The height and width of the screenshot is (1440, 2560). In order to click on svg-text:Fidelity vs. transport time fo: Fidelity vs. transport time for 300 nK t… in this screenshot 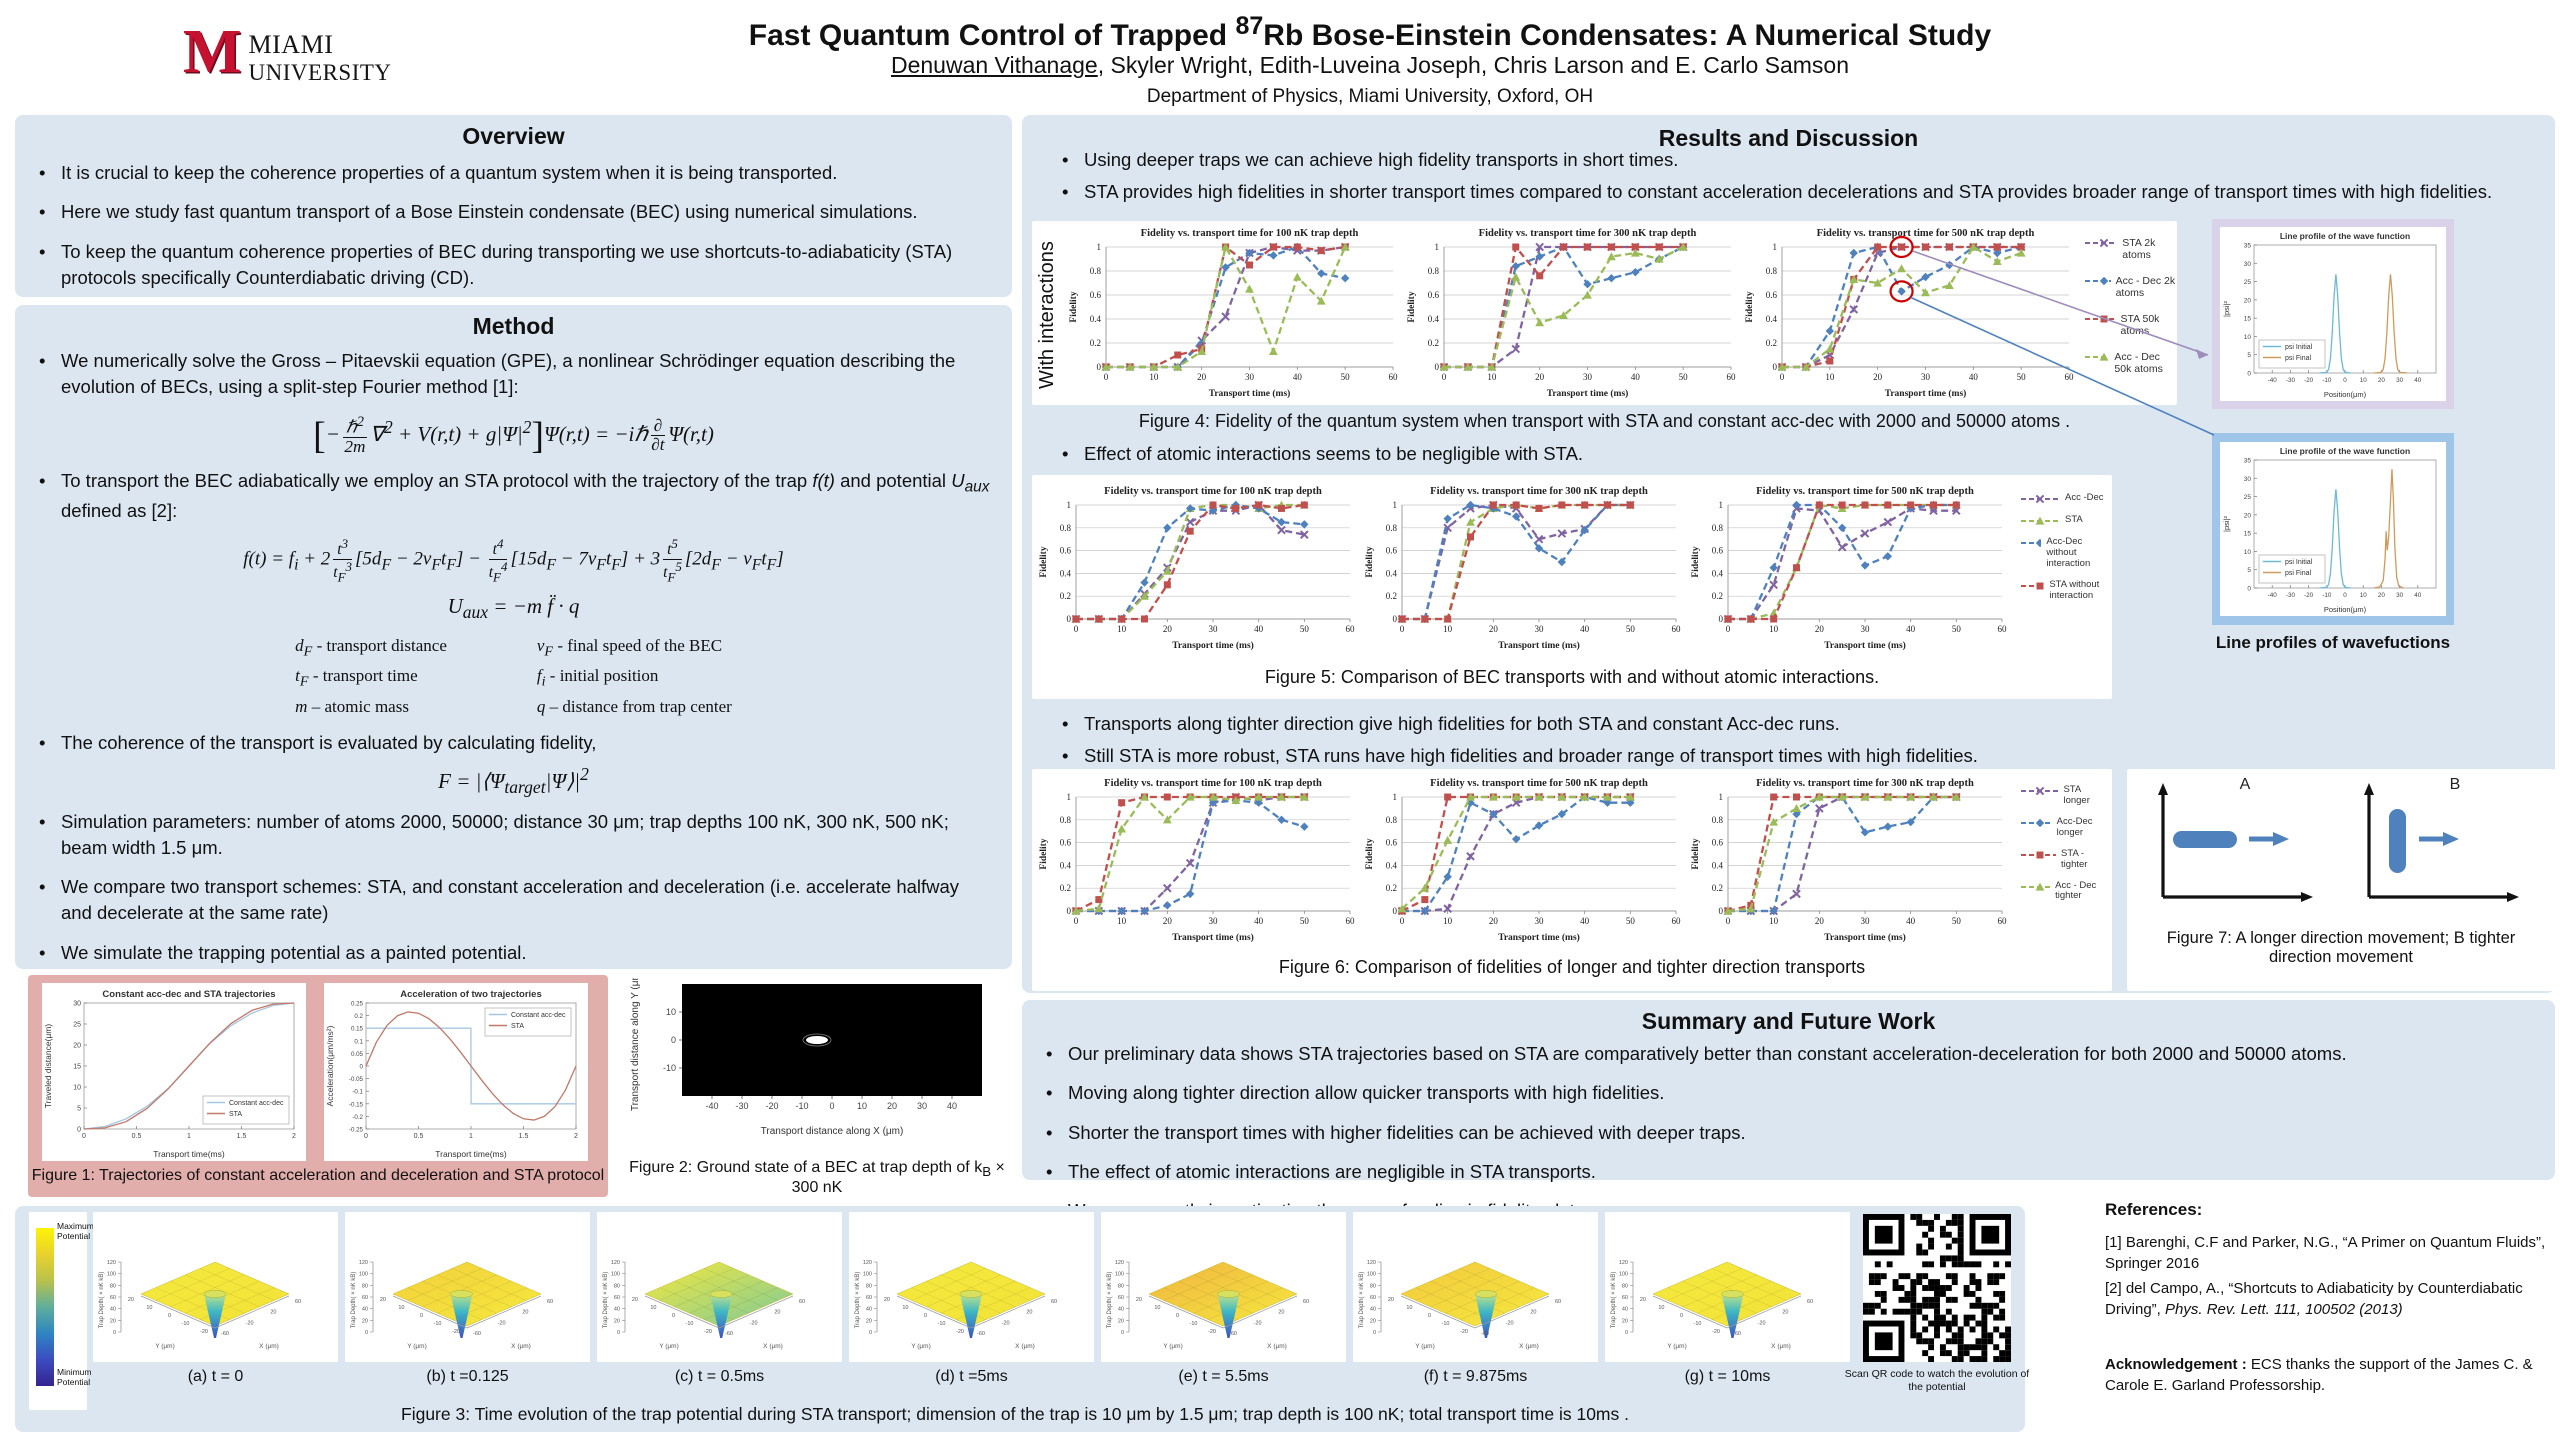, I will do `click(1588, 233)`.